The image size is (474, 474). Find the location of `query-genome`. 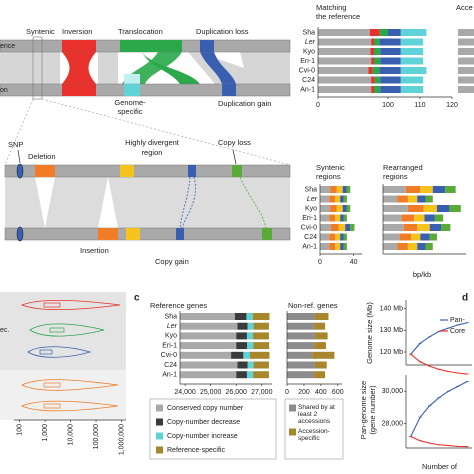

query-genome is located at coordinates (145, 90).